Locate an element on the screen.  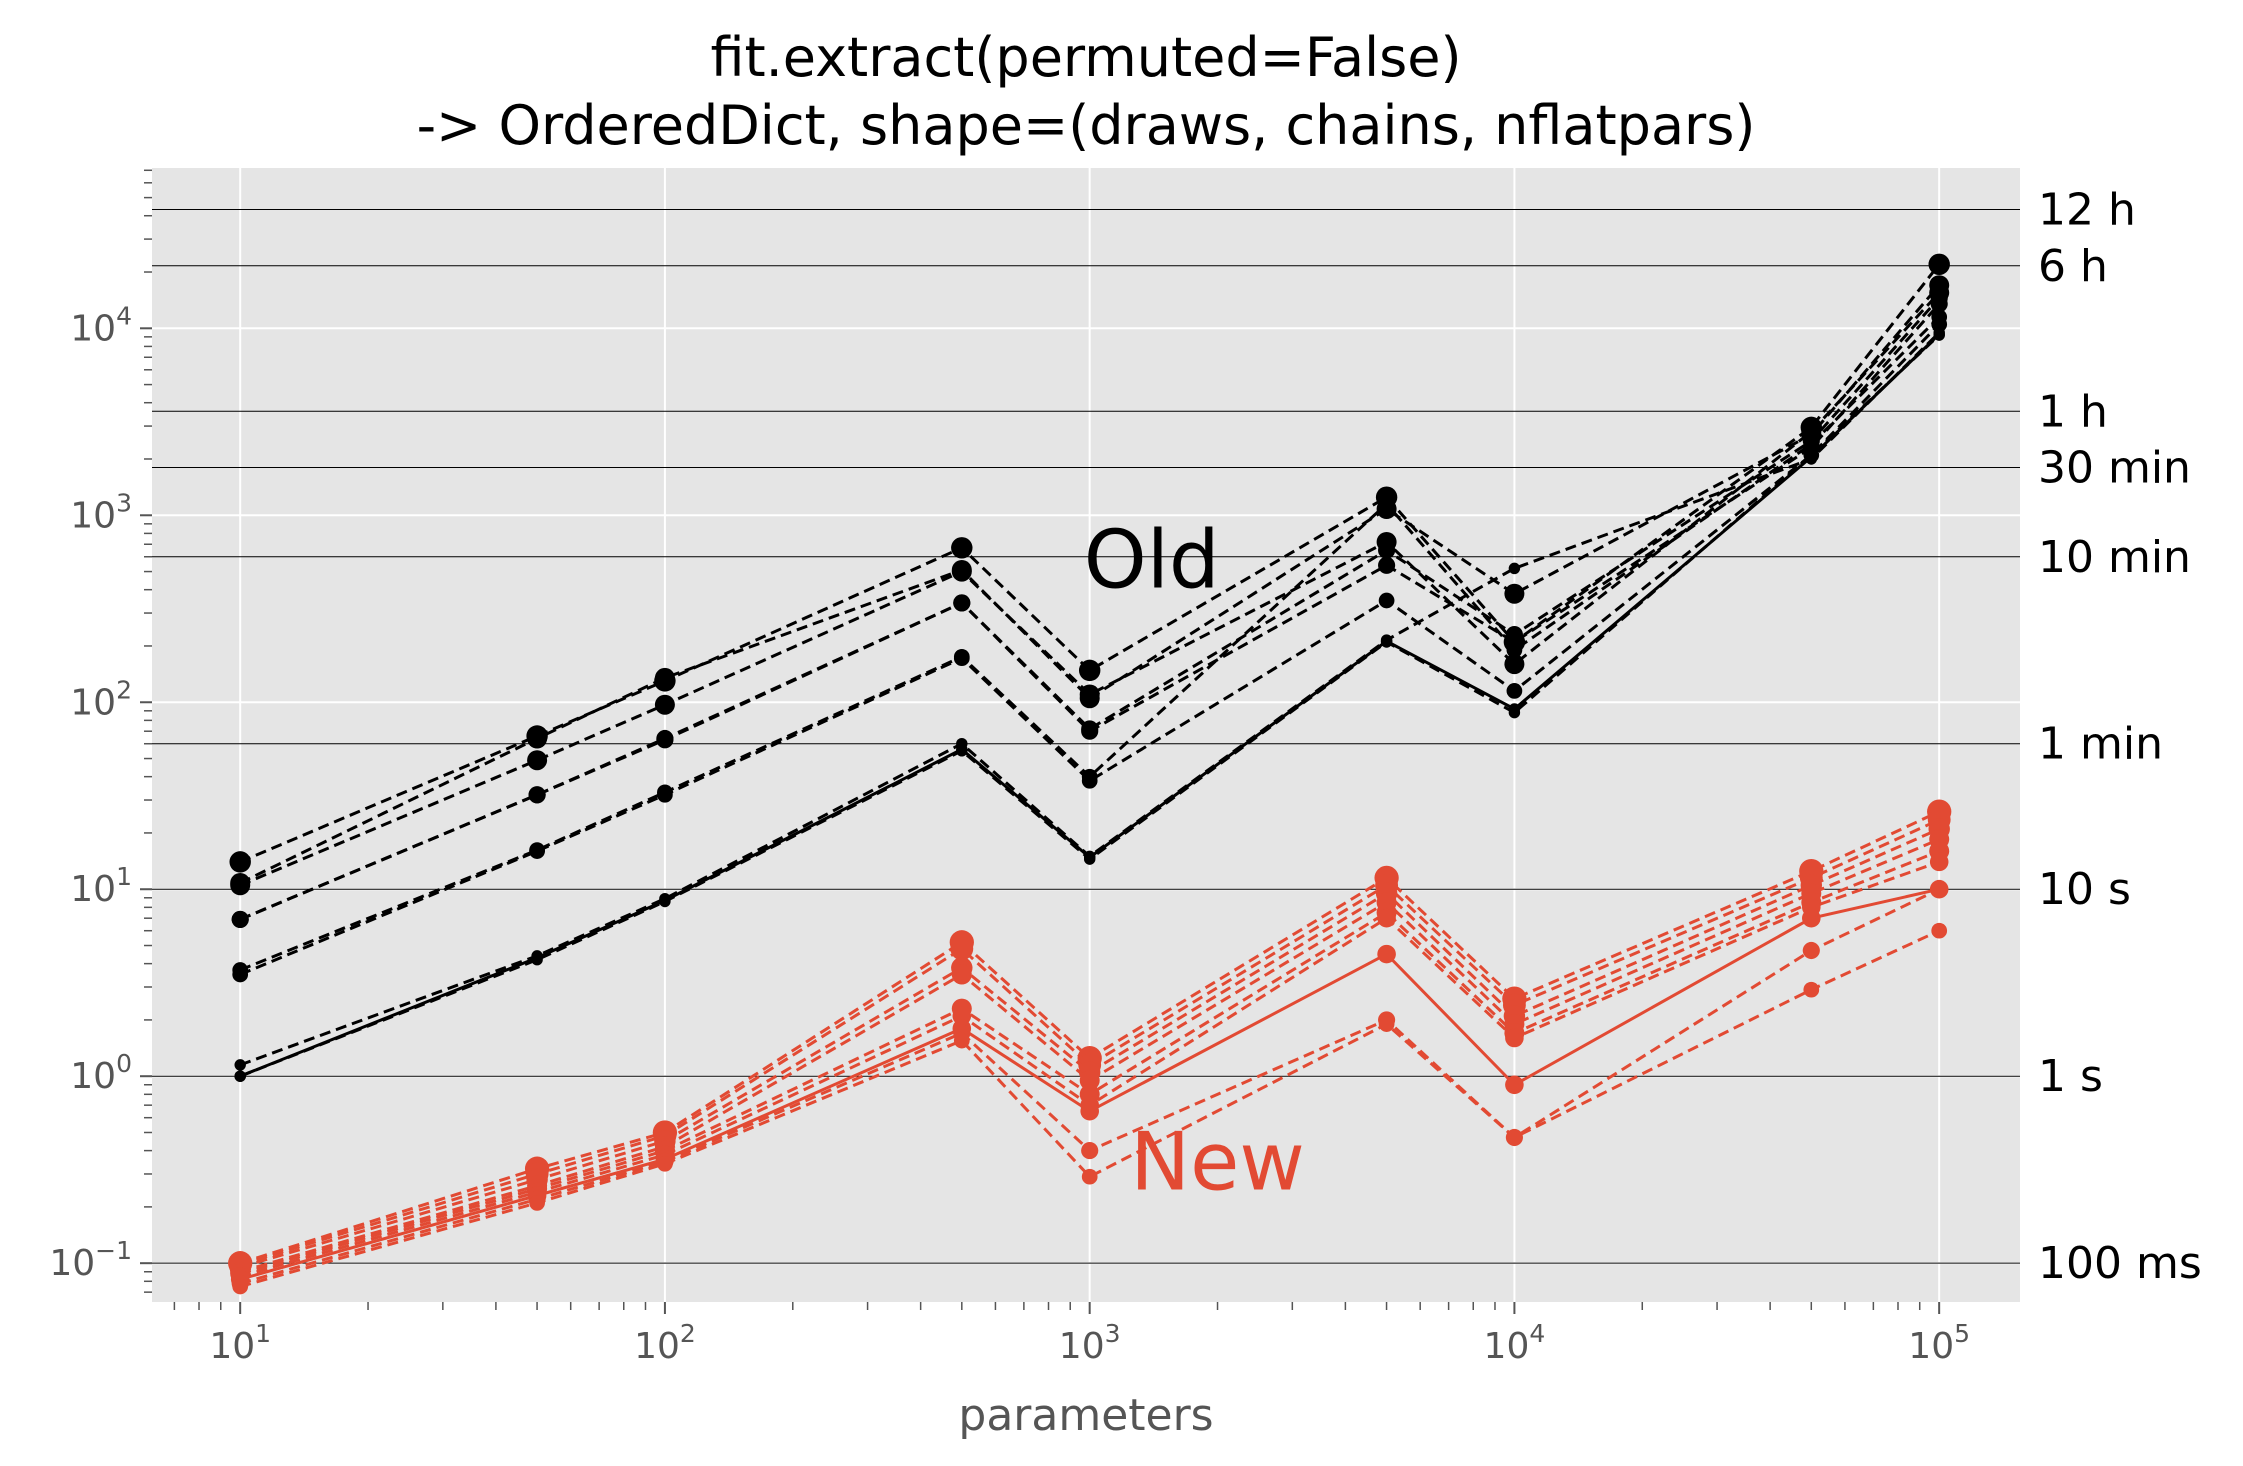
x-tick-label: 10¹ is located at coordinates (240, 1343).